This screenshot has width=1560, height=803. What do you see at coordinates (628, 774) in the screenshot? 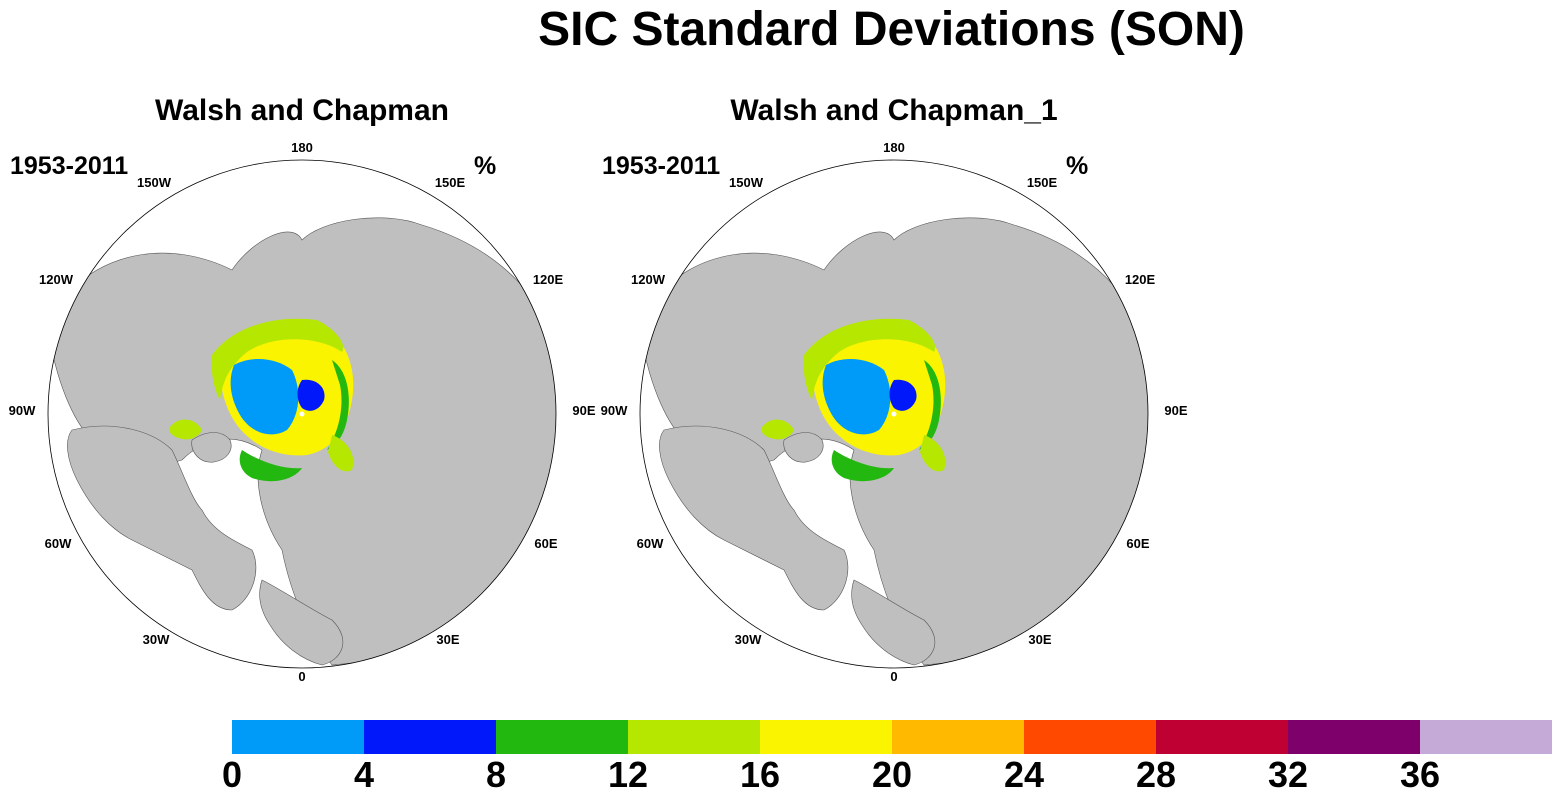
I see `colorbar-tick-label: 12` at bounding box center [628, 774].